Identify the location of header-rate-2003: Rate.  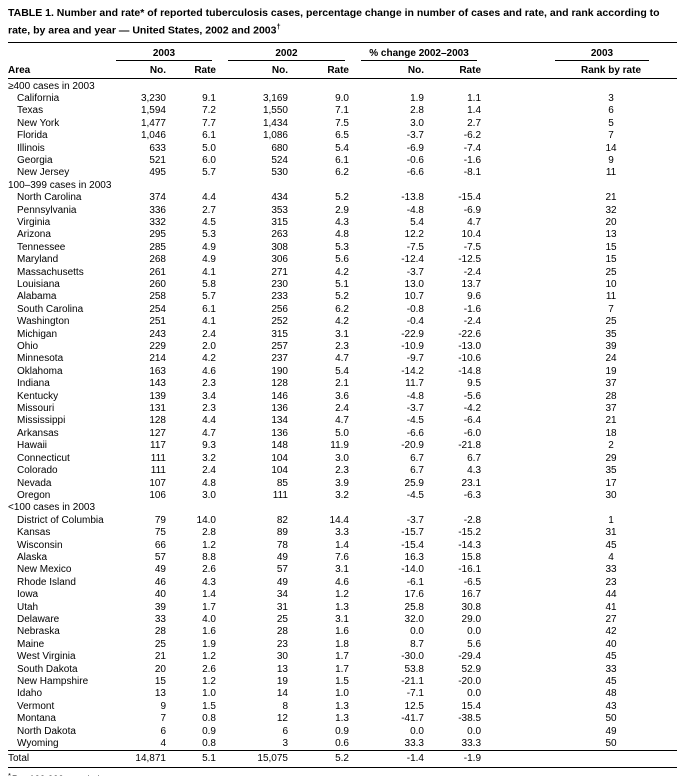
(195, 69).